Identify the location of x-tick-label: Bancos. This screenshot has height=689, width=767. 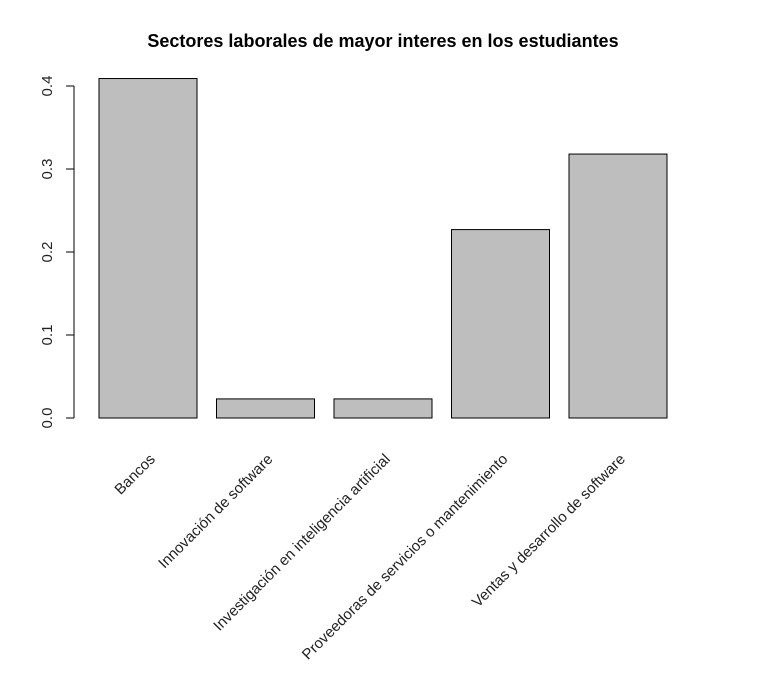
(134, 474).